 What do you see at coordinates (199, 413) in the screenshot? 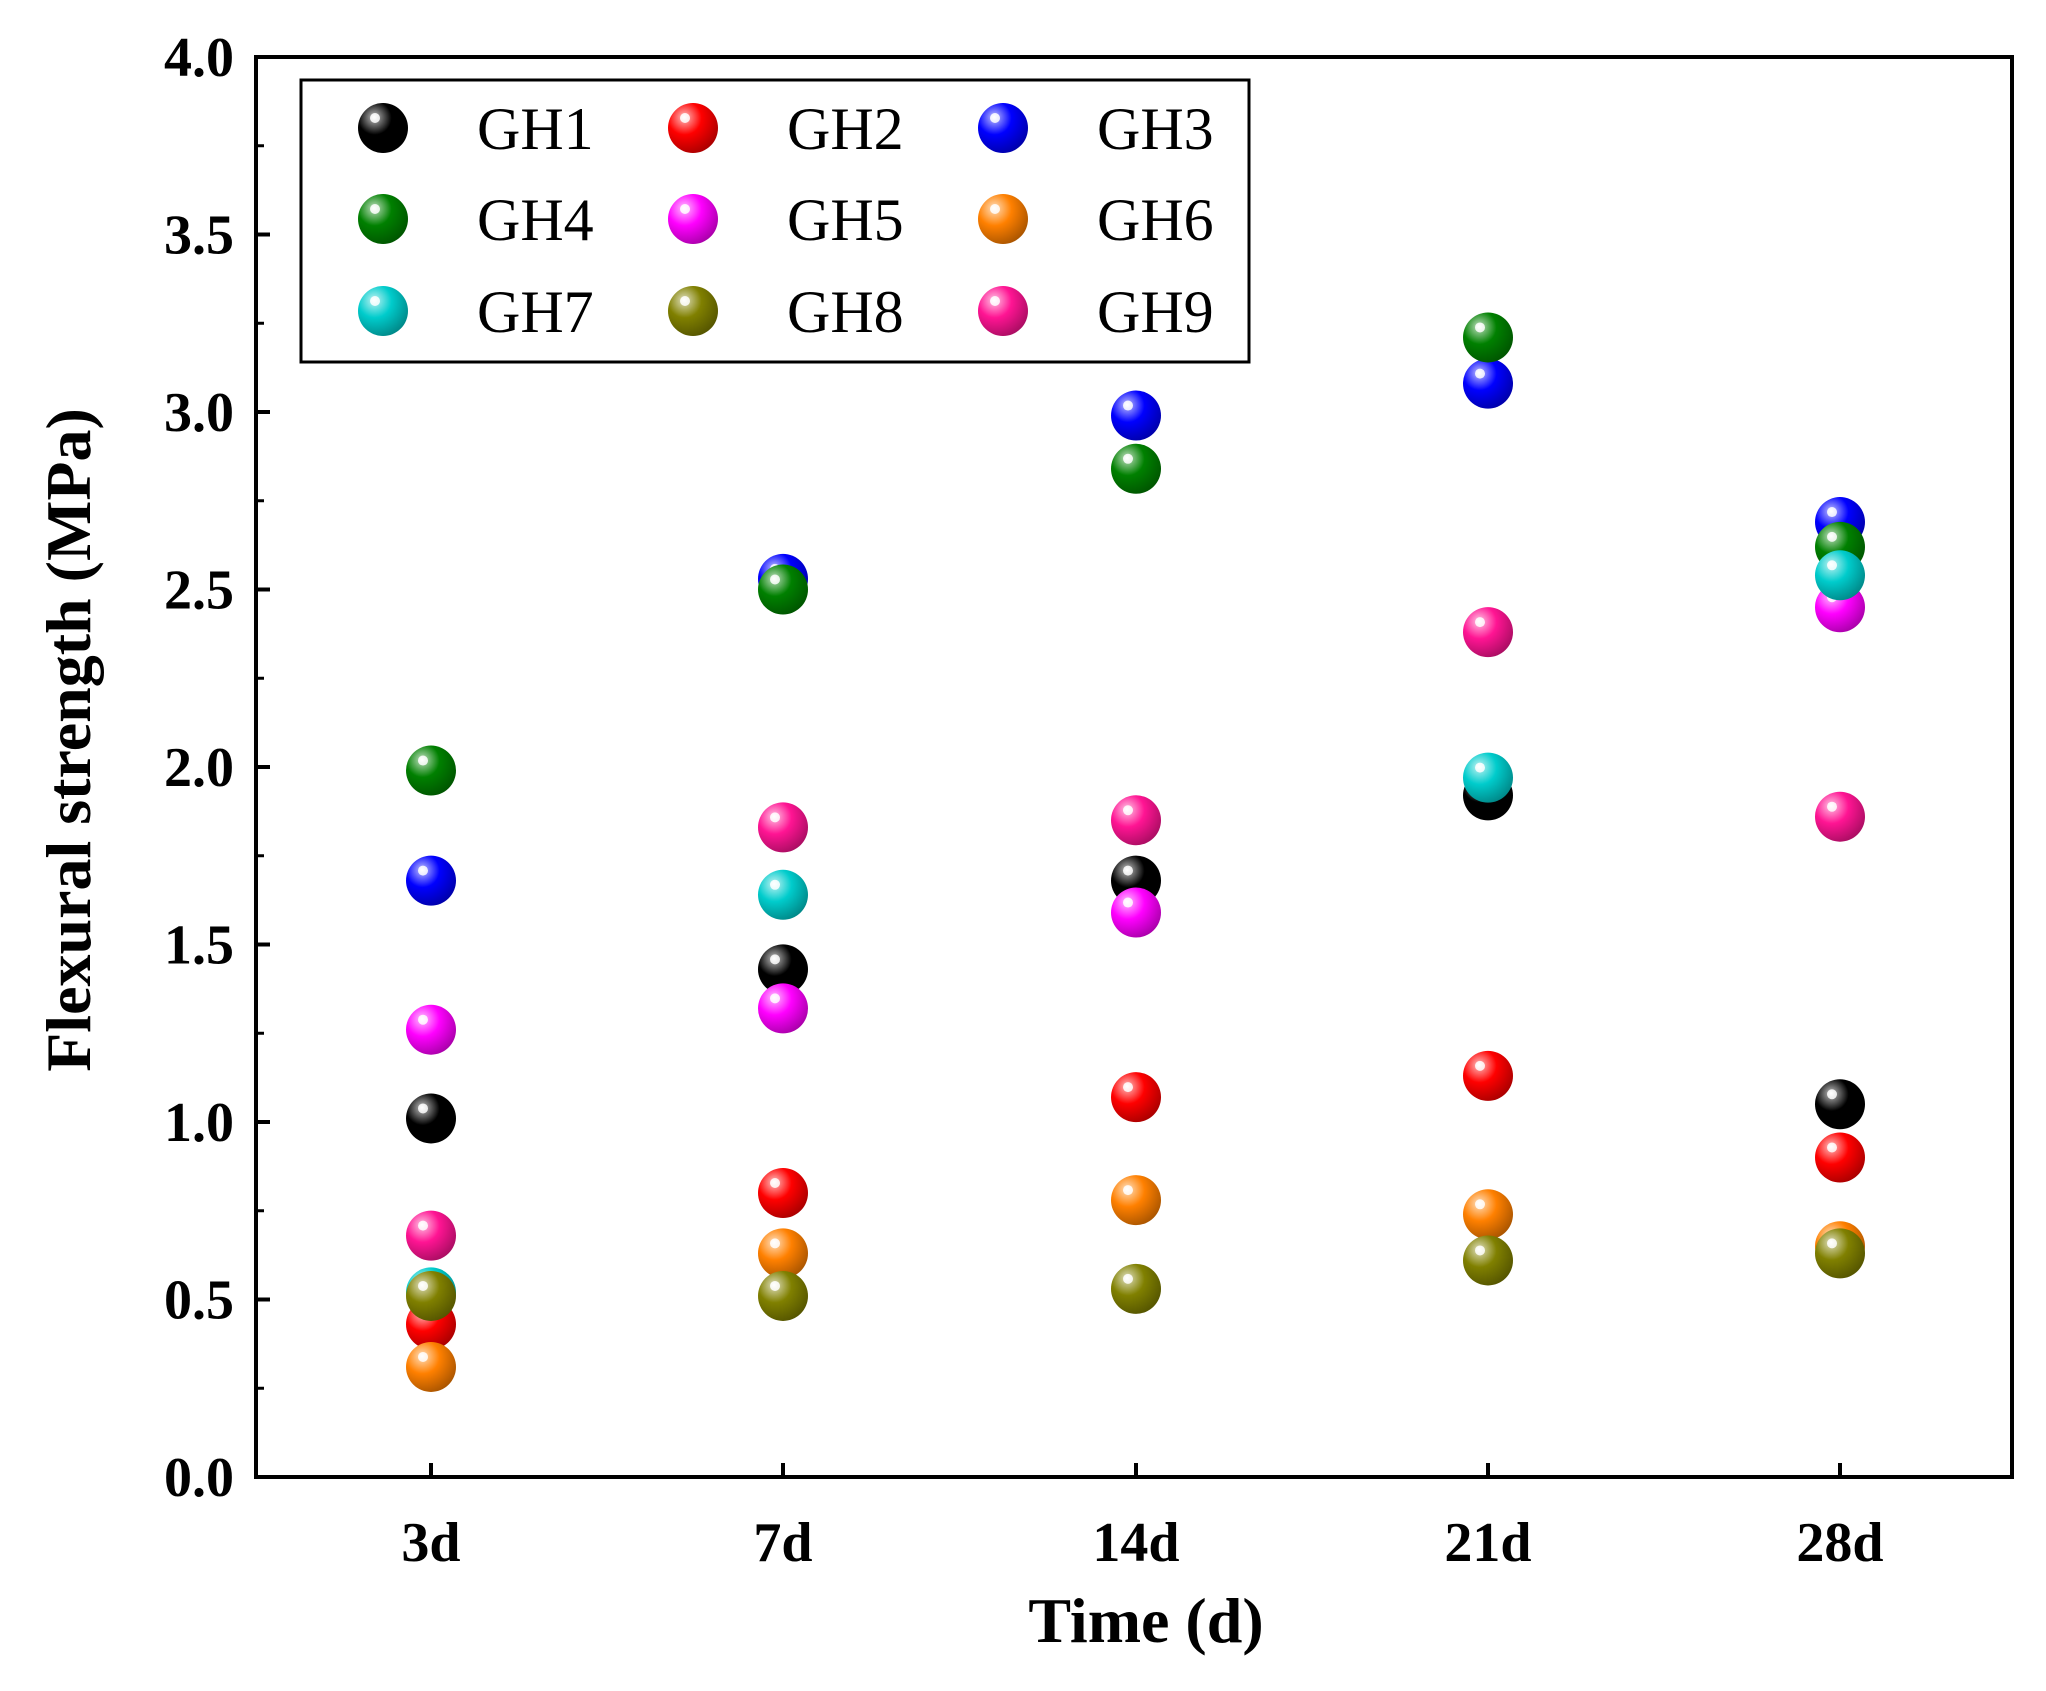
I see `y-tick-label: 3.0` at bounding box center [199, 413].